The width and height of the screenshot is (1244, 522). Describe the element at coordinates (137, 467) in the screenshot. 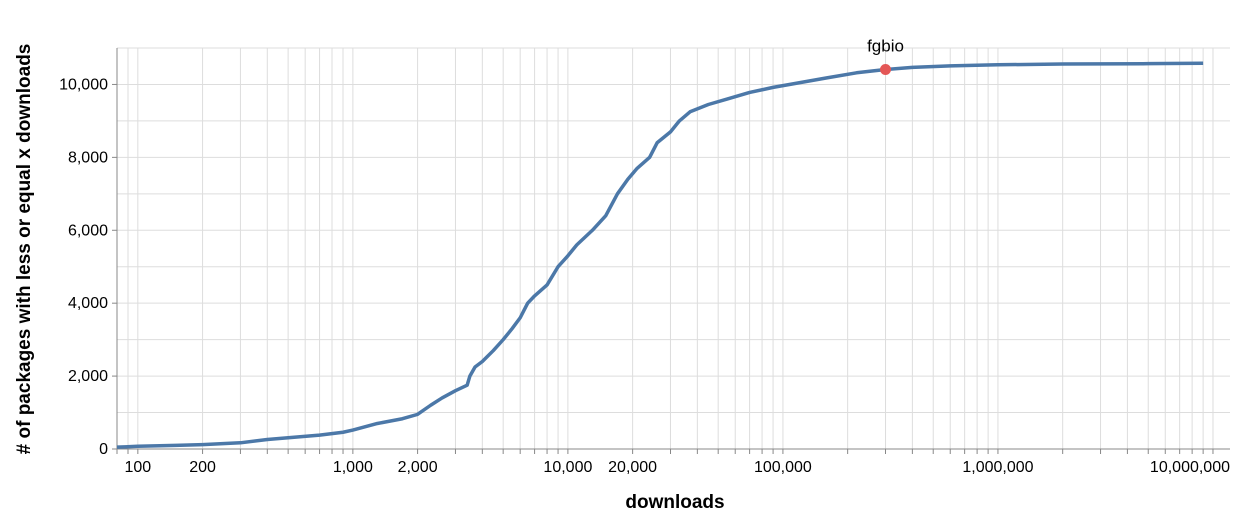

I see `x-tick-label: 100` at that location.